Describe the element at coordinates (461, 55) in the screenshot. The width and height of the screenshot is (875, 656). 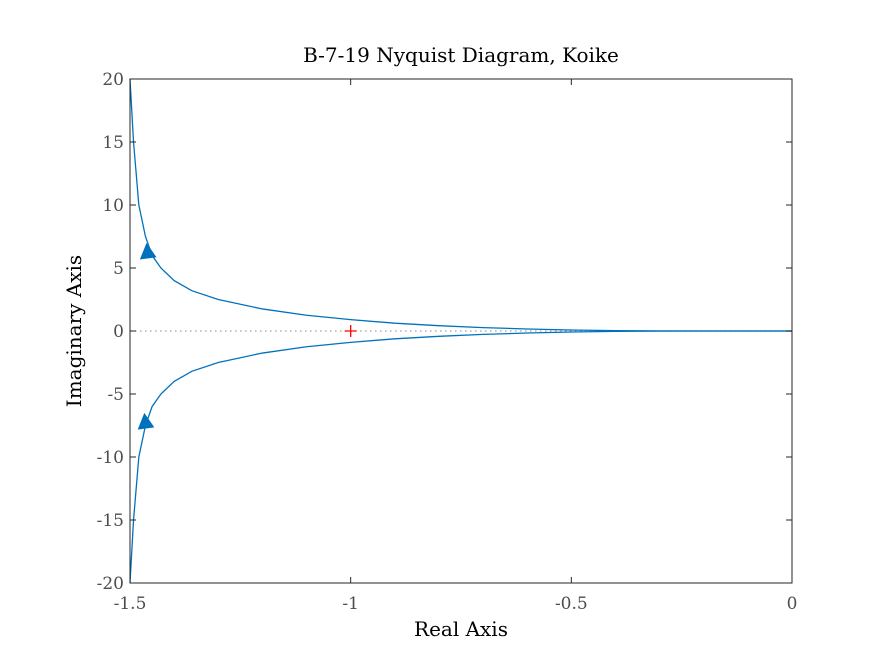
I see `chart-title: B-7-19 Nyquist Diagram, Koike` at that location.